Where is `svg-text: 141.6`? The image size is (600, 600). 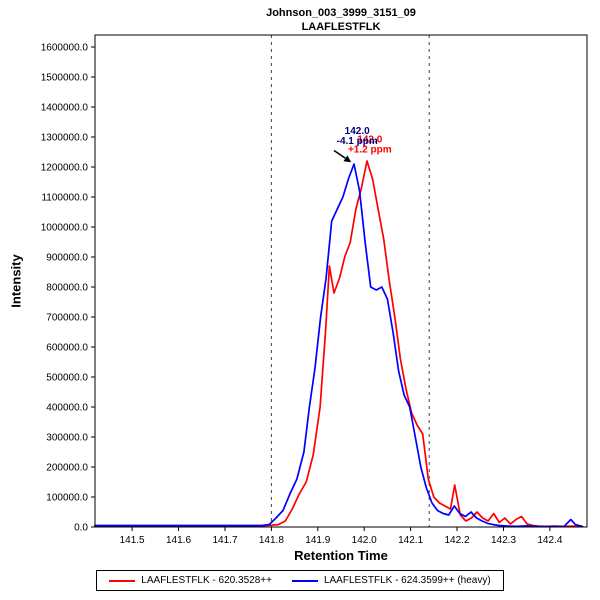
svg-text: 141.6 is located at coordinates (178, 540).